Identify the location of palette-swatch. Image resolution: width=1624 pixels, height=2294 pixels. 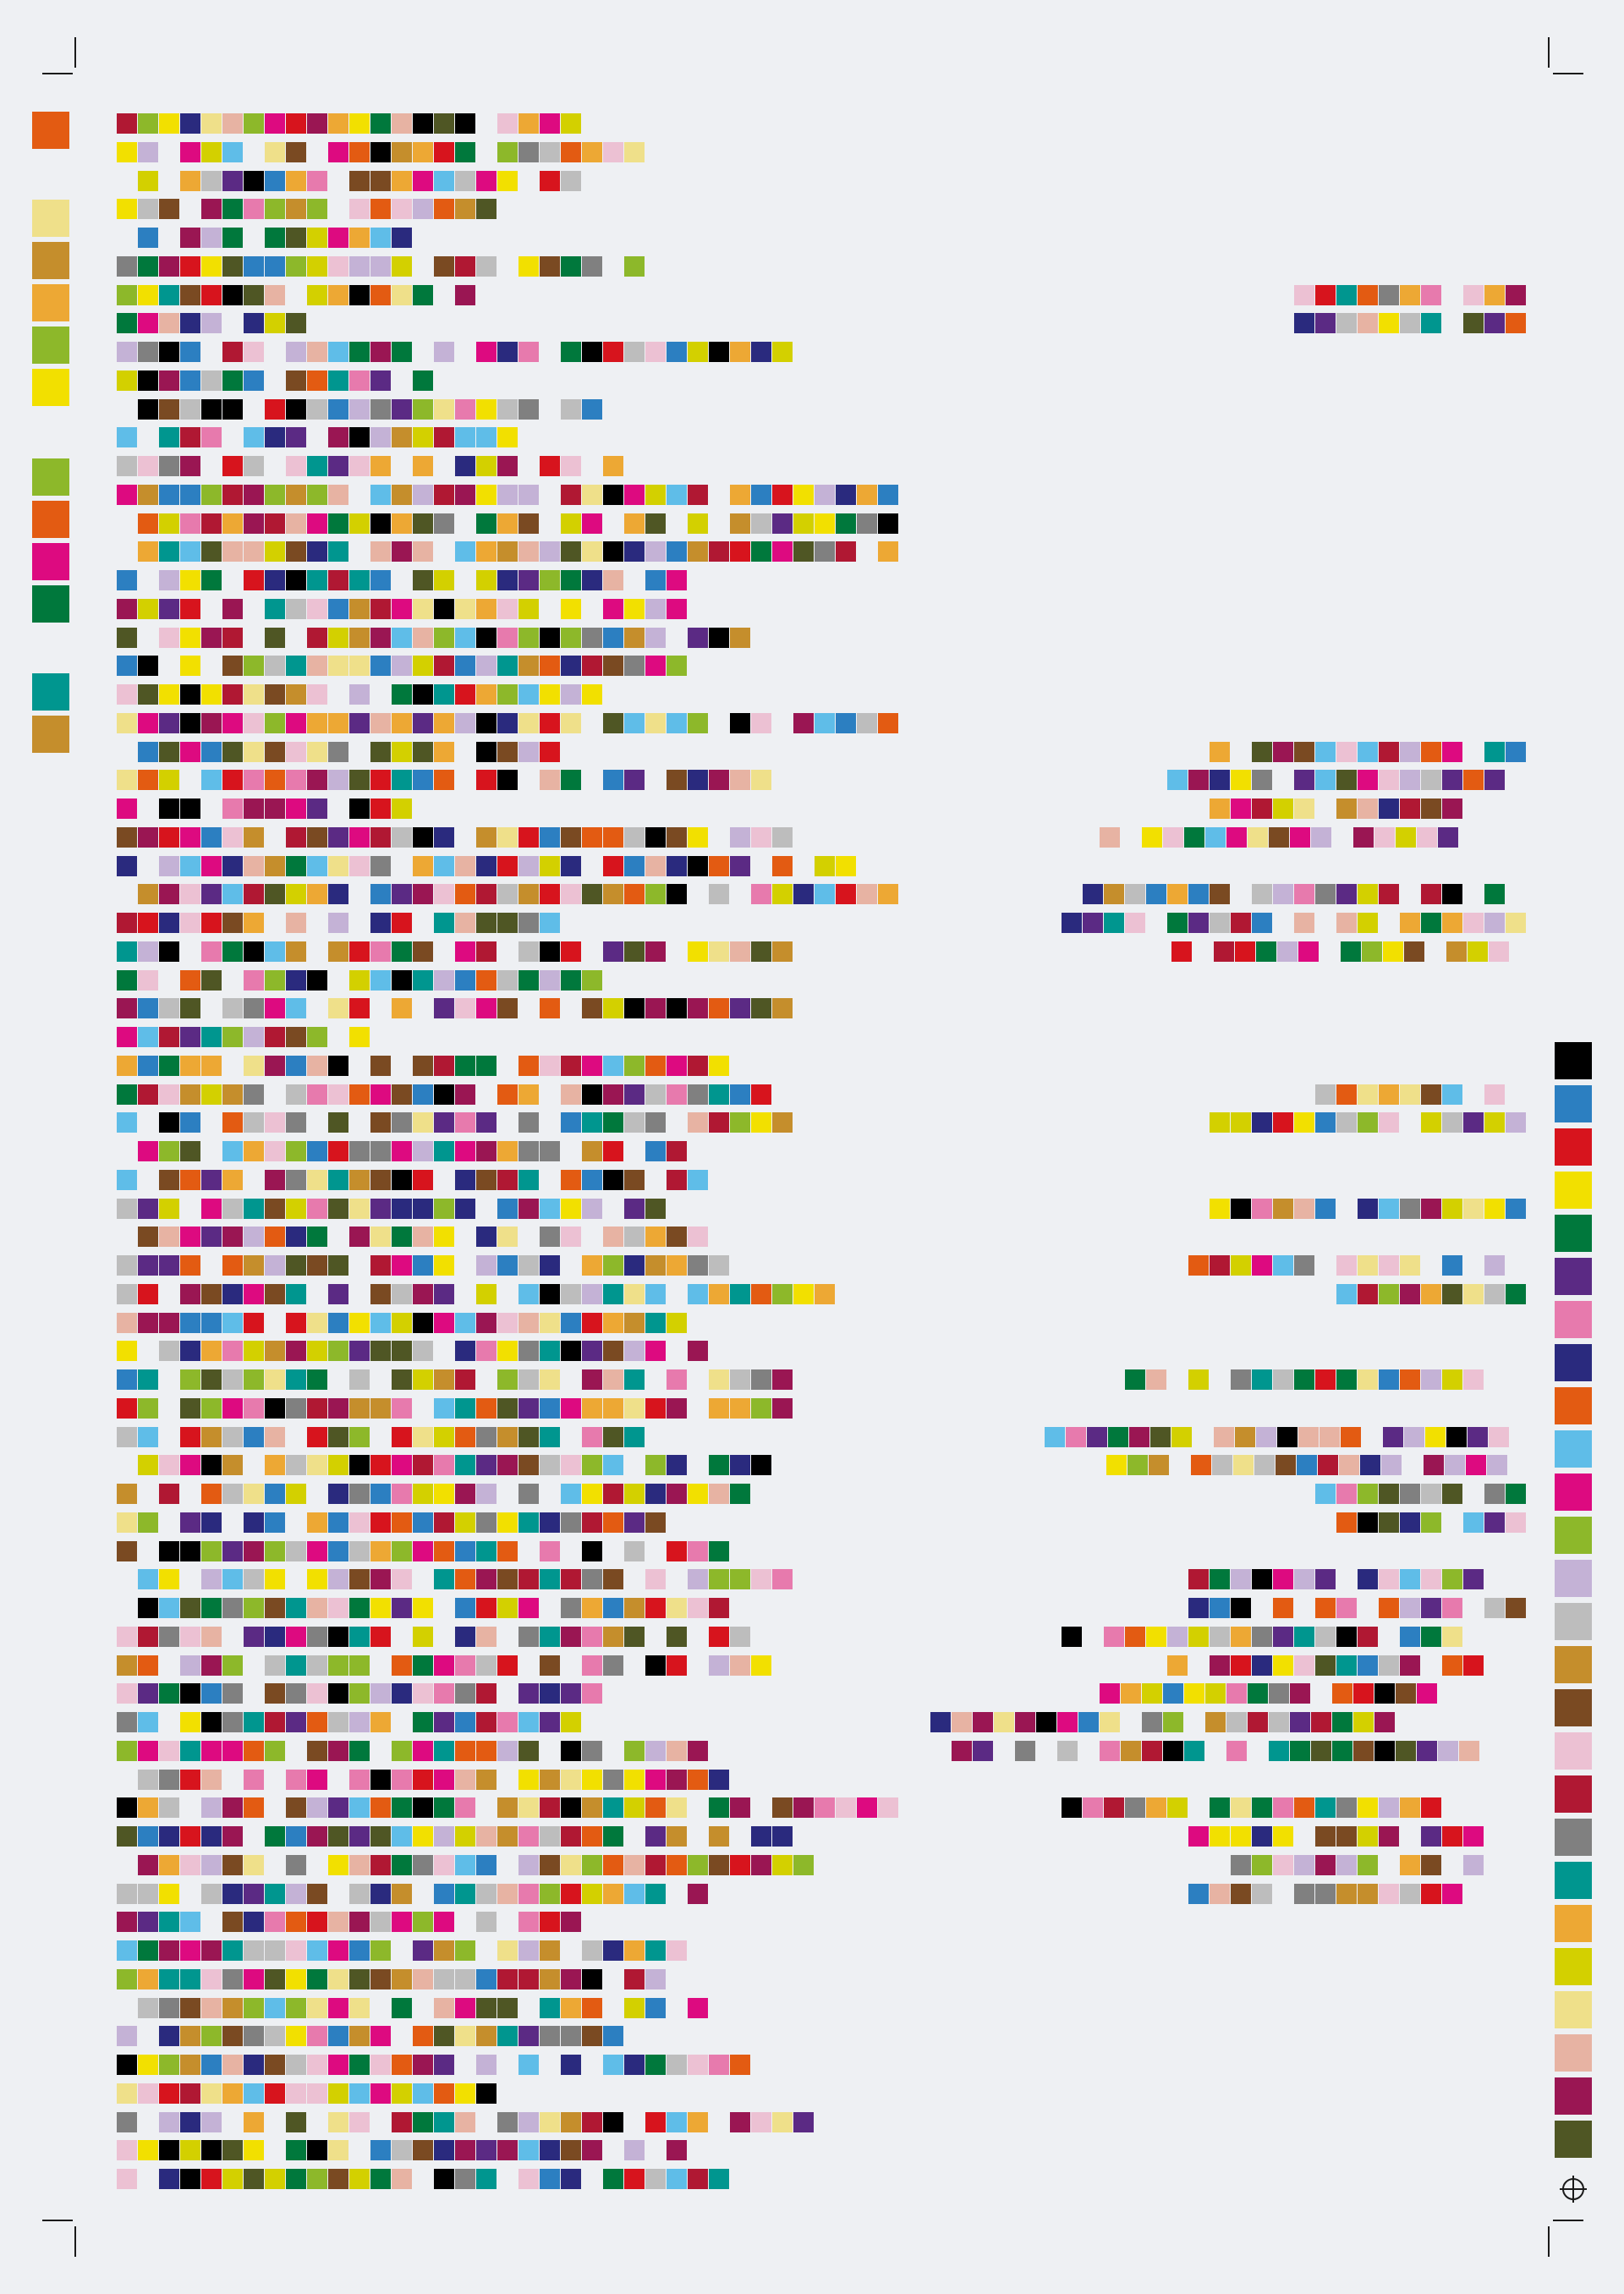
(1574, 2096).